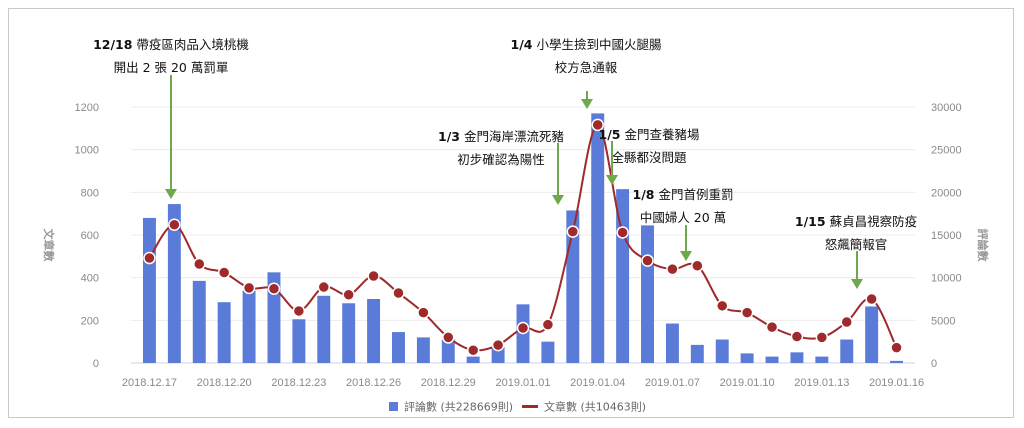 This screenshot has width=1024, height=428. What do you see at coordinates (946, 108) in the screenshot?
I see `right-tick-label: 30000` at bounding box center [946, 108].